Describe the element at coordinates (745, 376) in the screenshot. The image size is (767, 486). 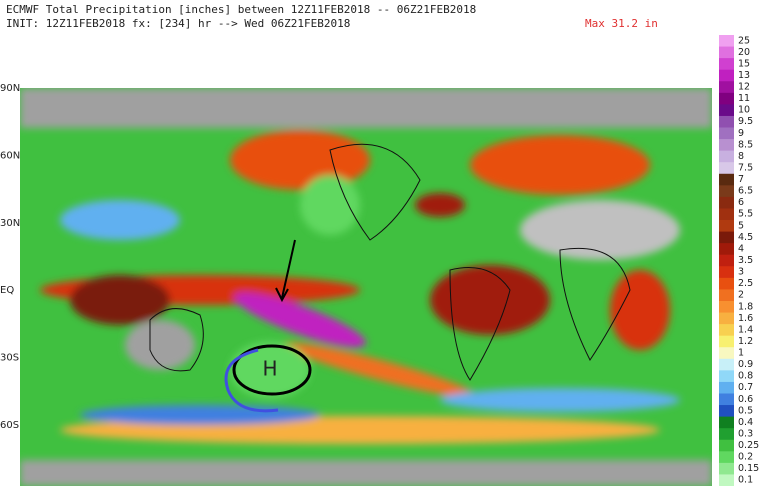
I see `colorbar-label: 0.8` at that location.